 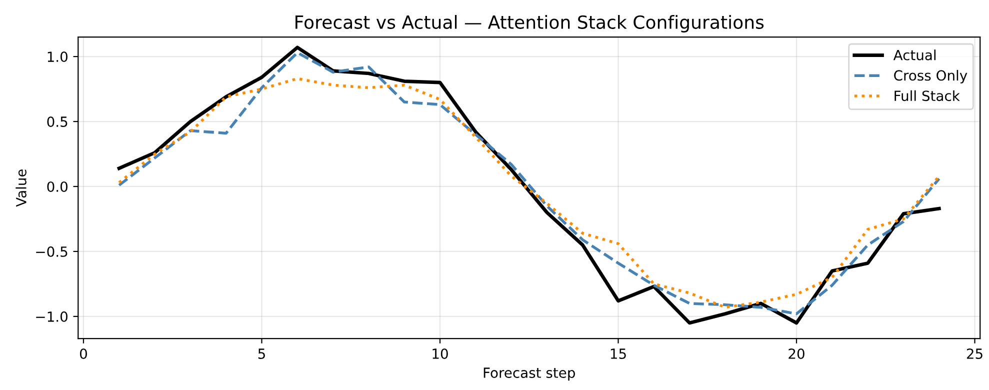 What do you see at coordinates (618, 353) in the screenshot?
I see `x-tick-label: 15` at bounding box center [618, 353].